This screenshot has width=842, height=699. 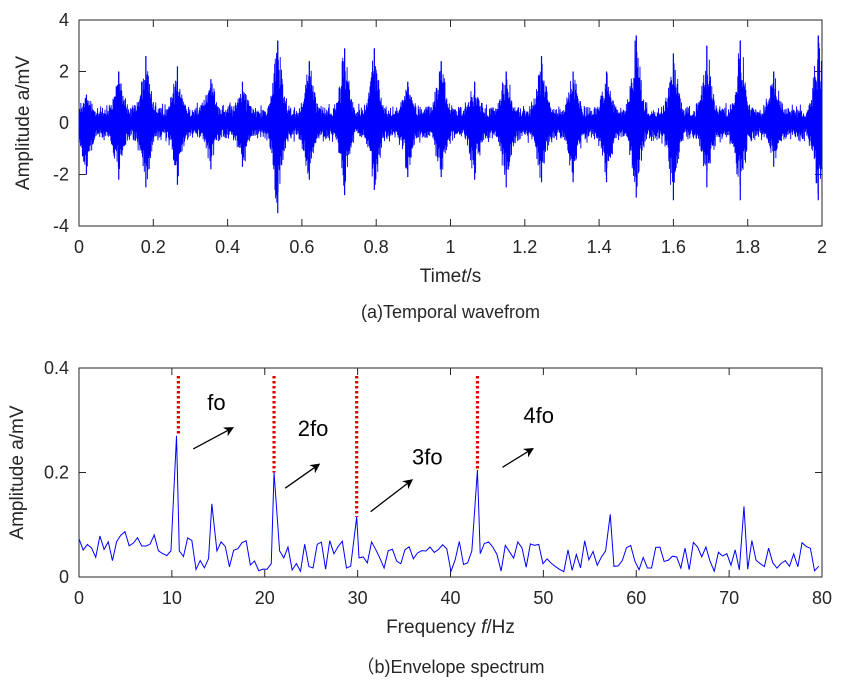 I want to click on x-axis-label-prefix: Time, so click(x=441, y=276).